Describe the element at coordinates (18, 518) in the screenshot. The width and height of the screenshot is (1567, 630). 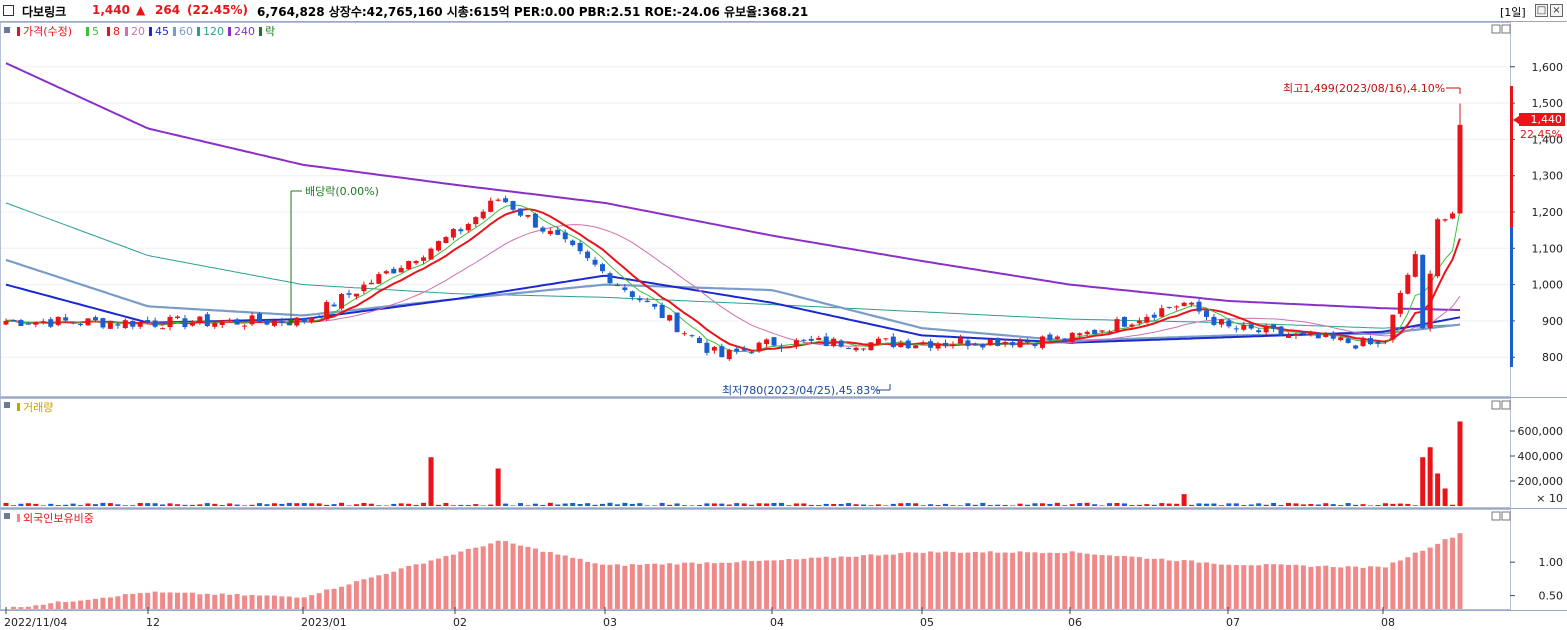
I see `legend-swatch-foreign` at that location.